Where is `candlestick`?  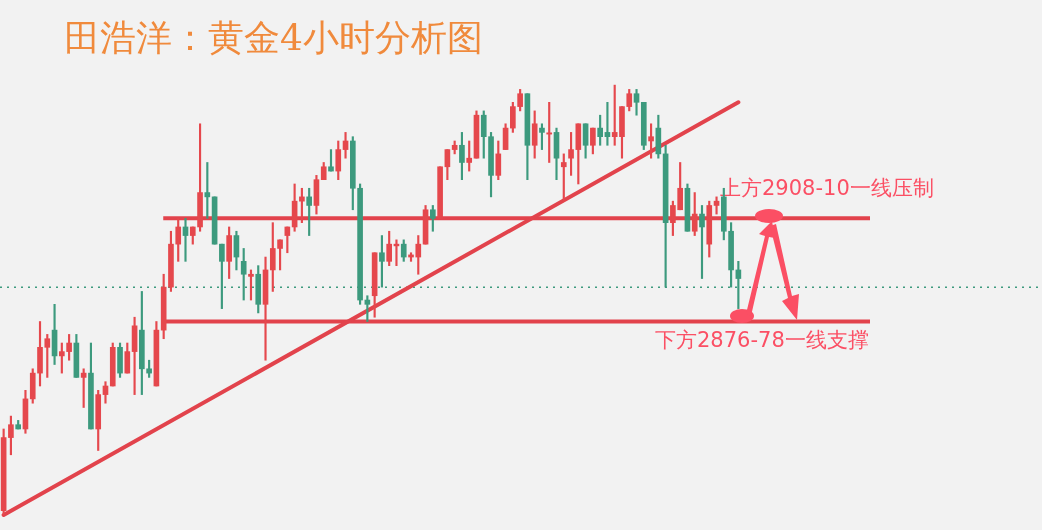
candlestick is located at coordinates (214, 220).